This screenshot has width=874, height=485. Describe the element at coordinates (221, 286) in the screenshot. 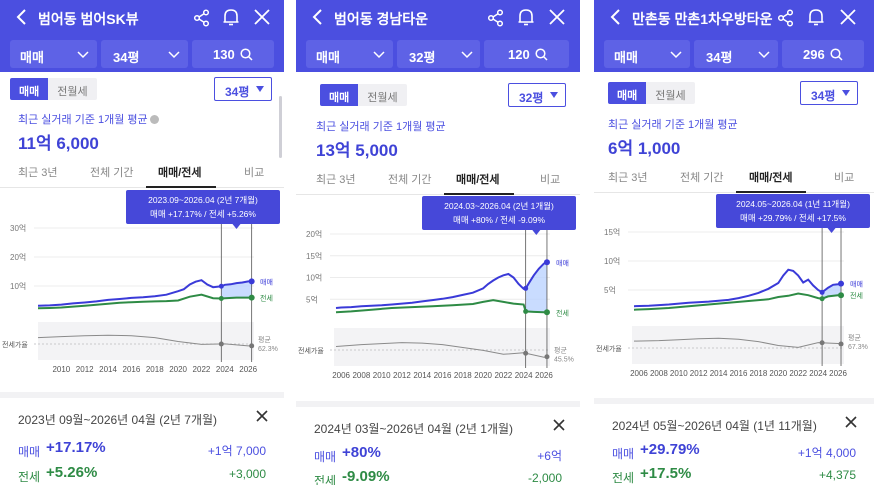

I see `trade-start-dot` at that location.